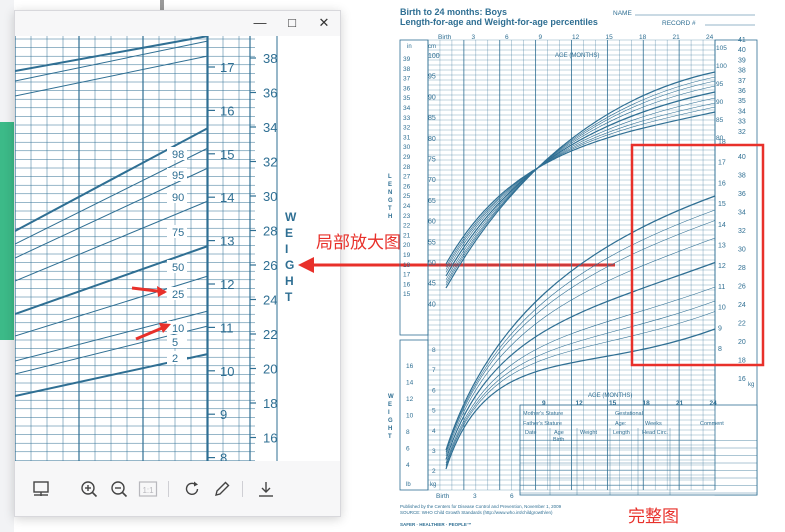  What do you see at coordinates (542, 424) in the screenshot?
I see `fathers-stature-label: Father's Stature` at bounding box center [542, 424].